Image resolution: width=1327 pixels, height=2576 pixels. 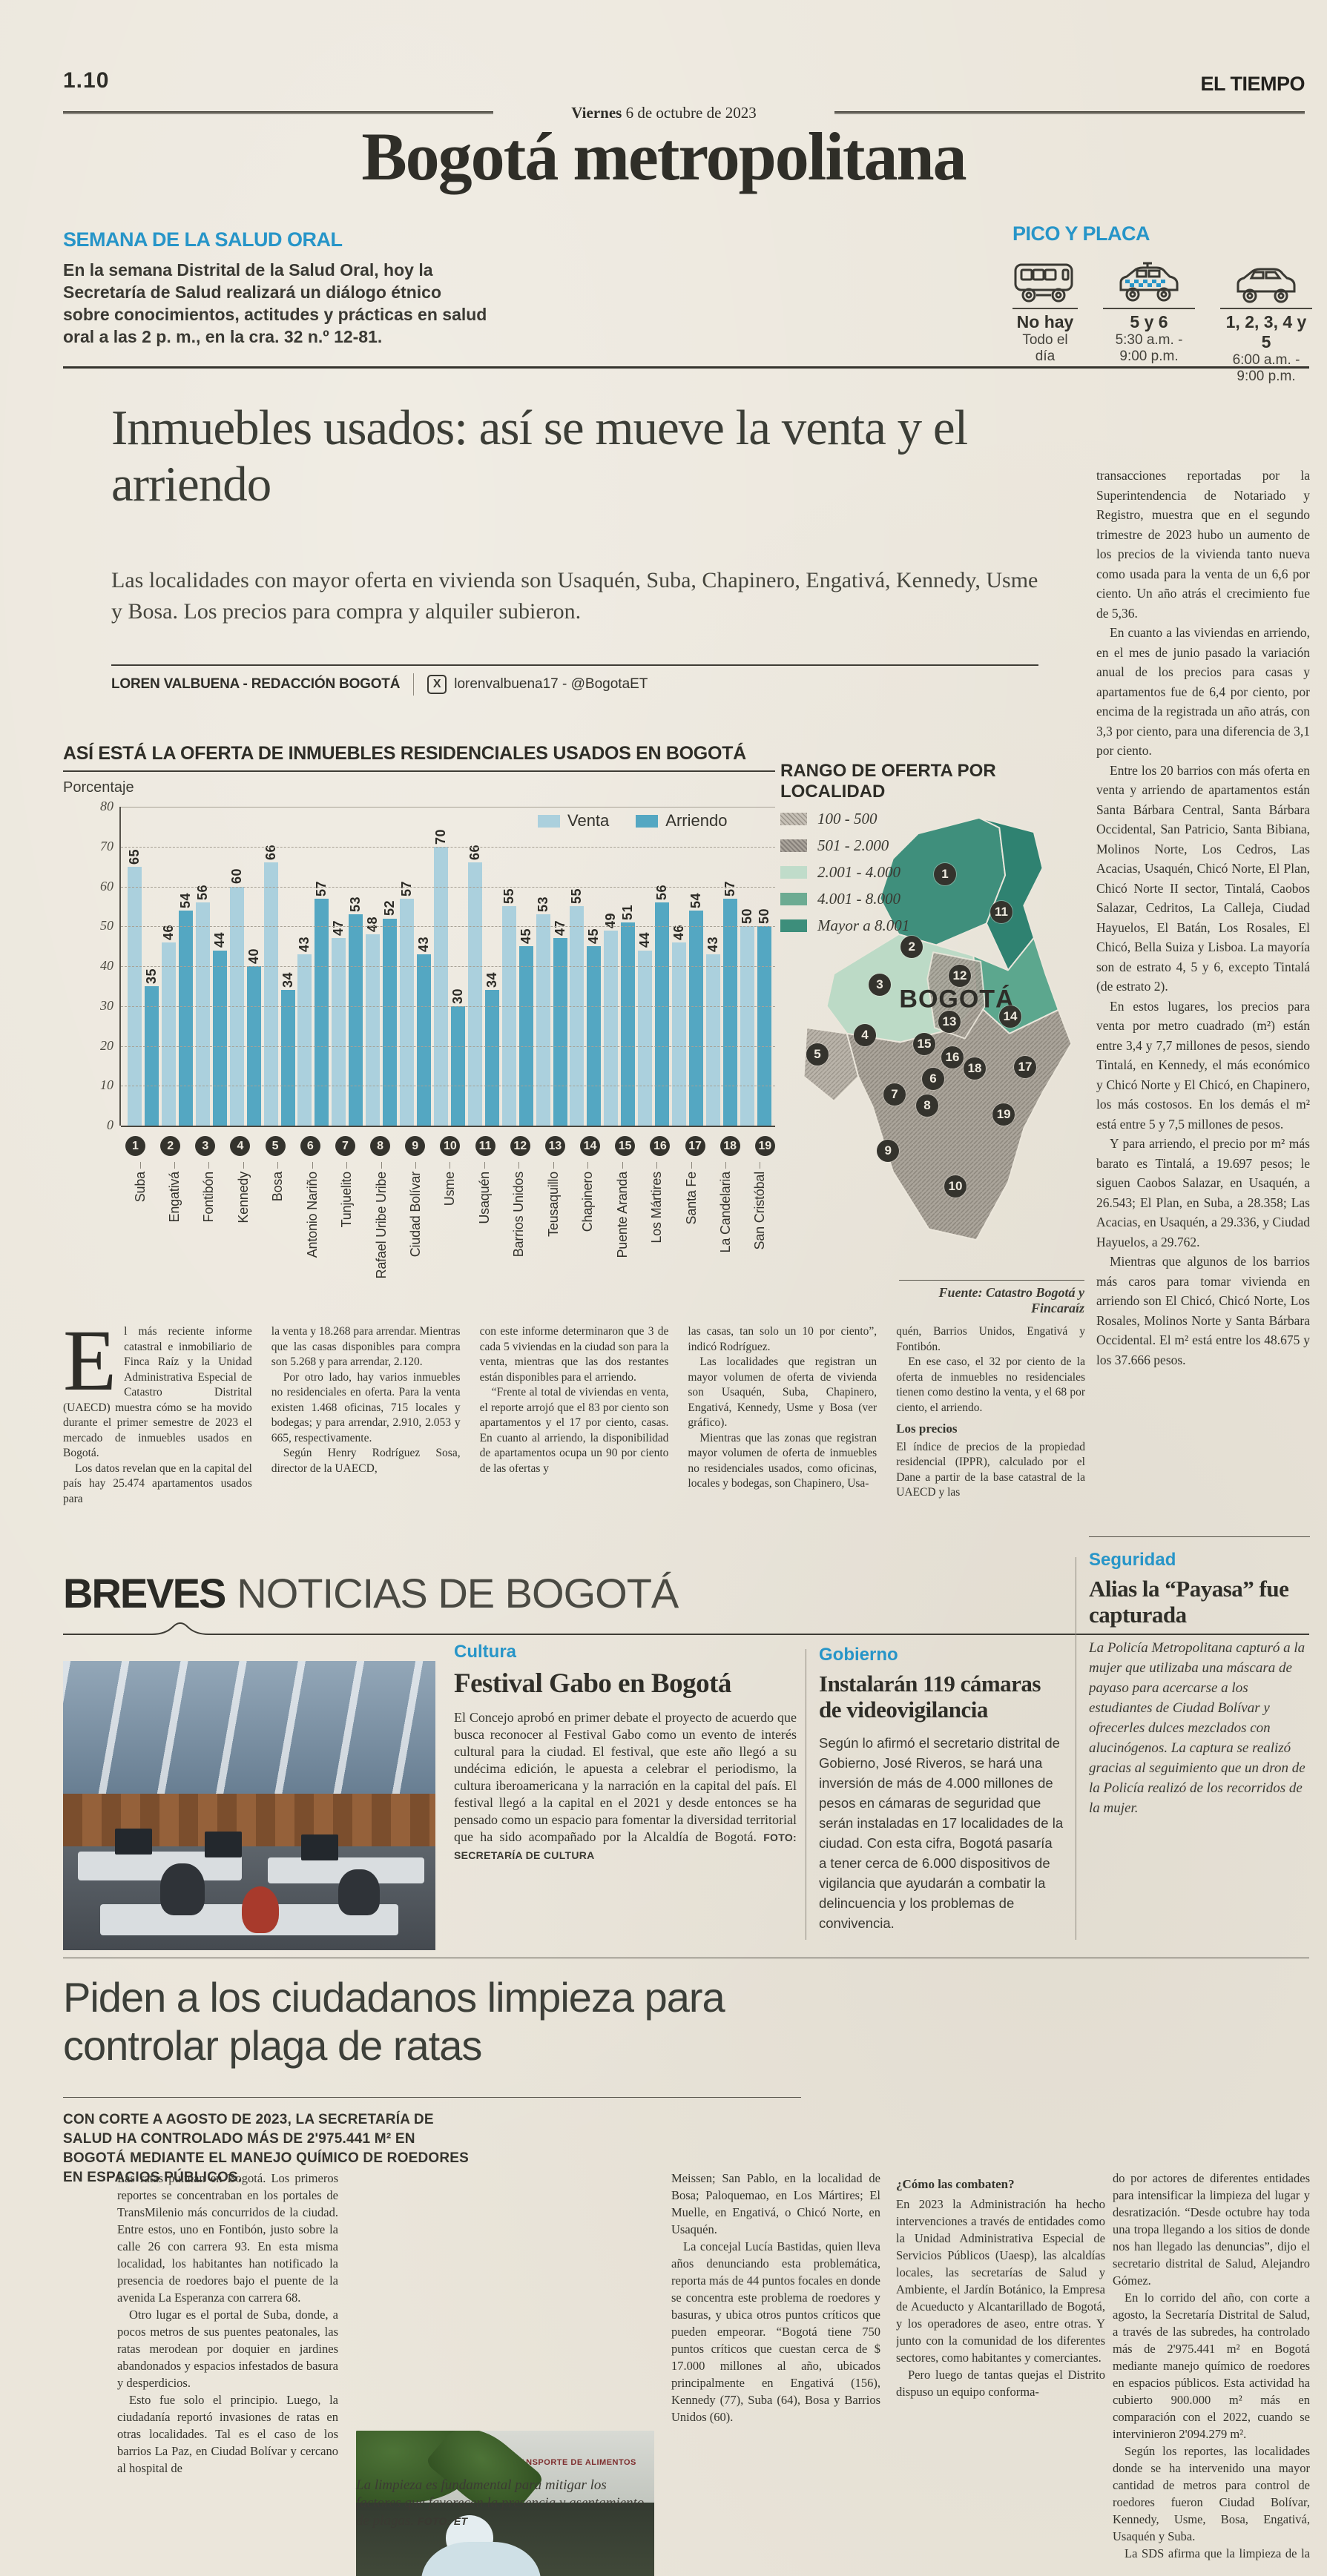 I want to click on photo-truck-sign: TRANSPORTE DE ALIMENTOS, so click(x=572, y=2463).